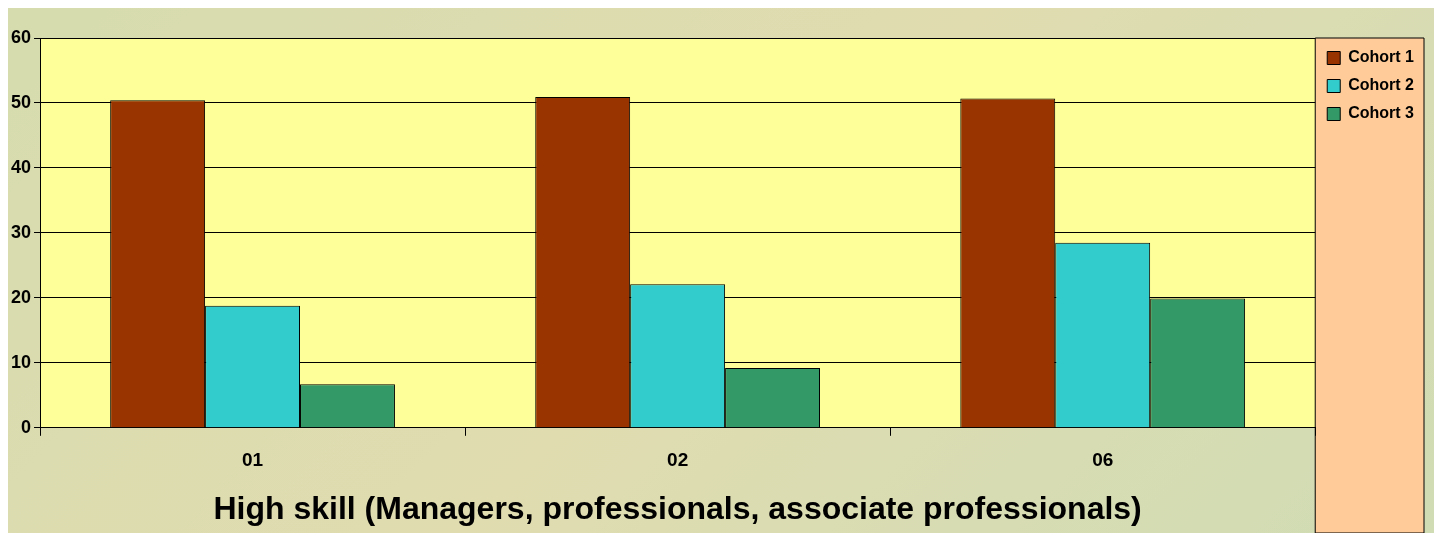 Image resolution: width=1442 pixels, height=541 pixels. What do you see at coordinates (21, 296) in the screenshot?
I see `y-tick-label: 20` at bounding box center [21, 296].